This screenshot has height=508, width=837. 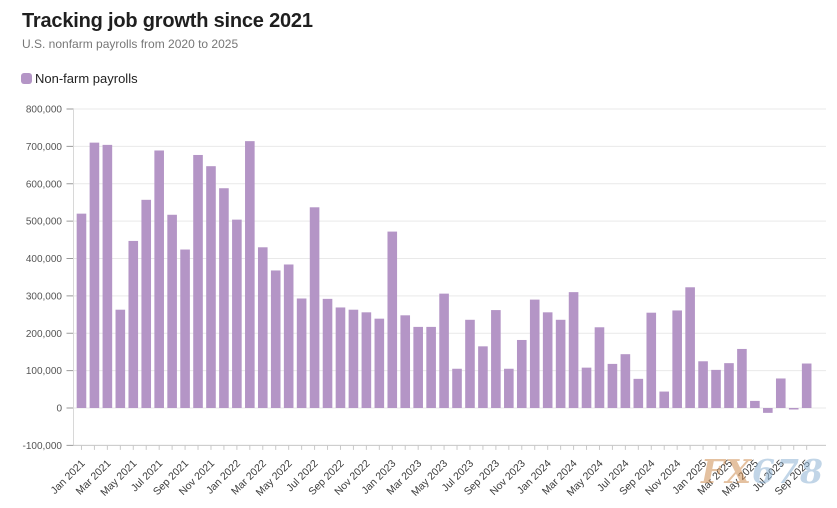 I want to click on y-tick-label: 500,000, so click(x=44, y=222).